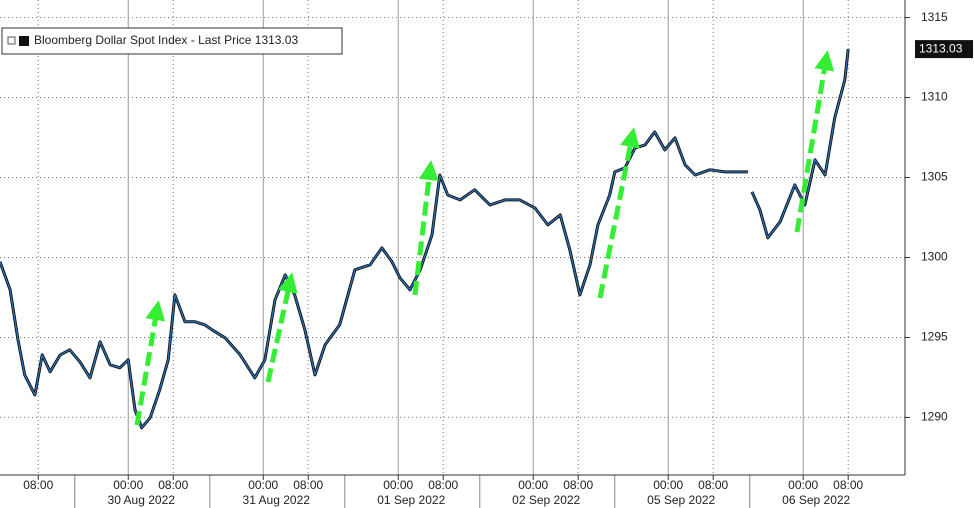 The width and height of the screenshot is (974, 508). I want to click on legend-last-value: 1313.03, so click(277, 40).